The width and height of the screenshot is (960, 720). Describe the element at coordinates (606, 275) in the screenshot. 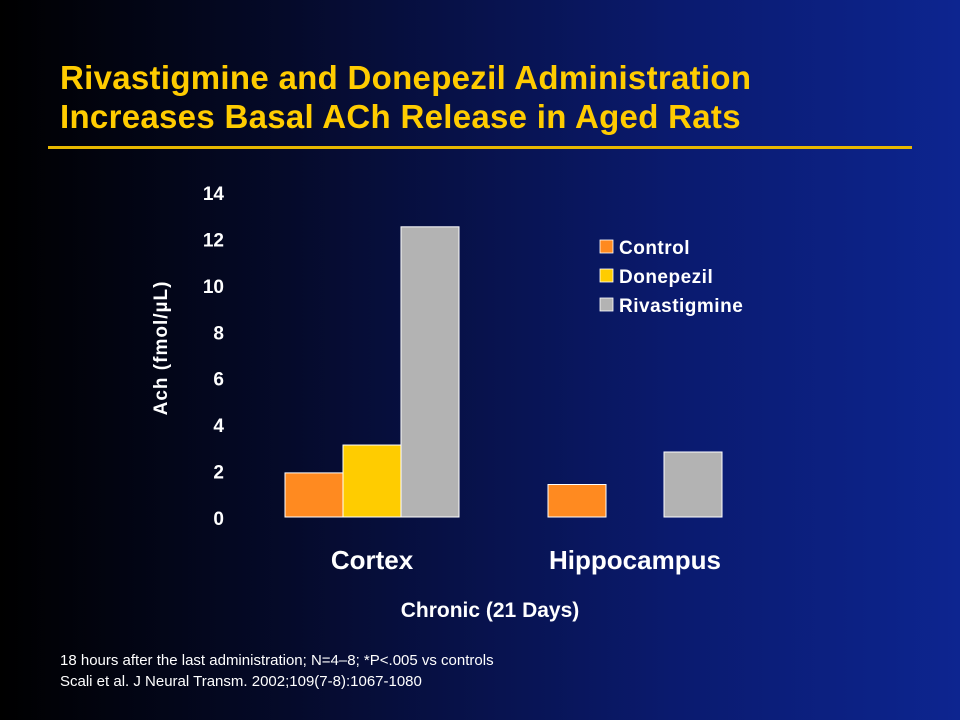

I see `legend-swatch-donepezil` at that location.